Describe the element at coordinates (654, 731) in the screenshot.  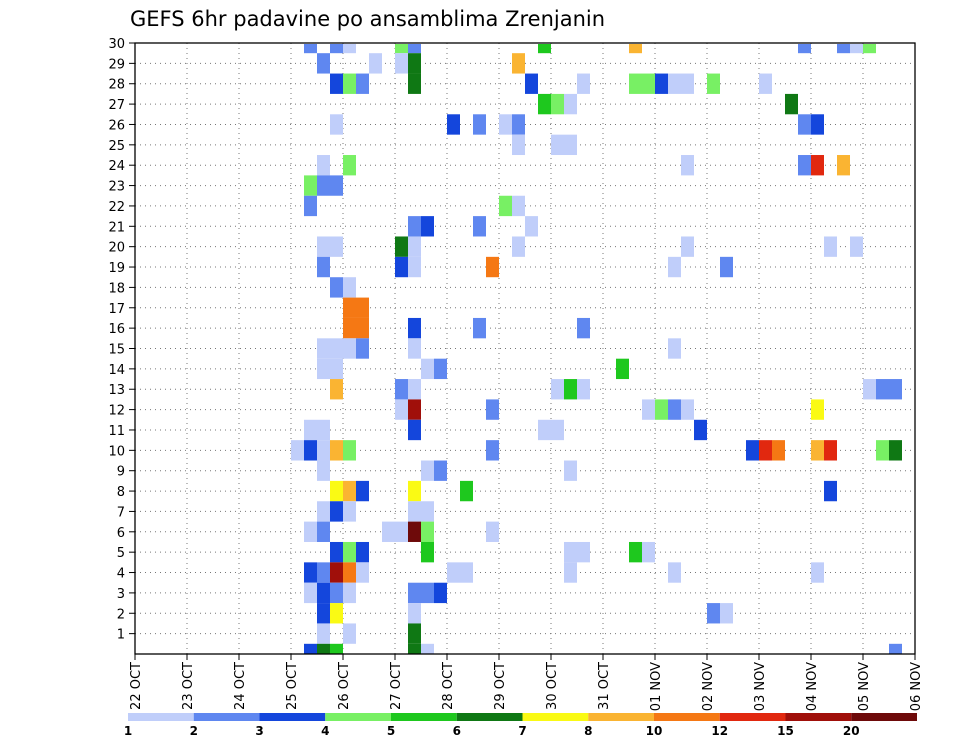
I see `colorbar-label: 10` at that location.